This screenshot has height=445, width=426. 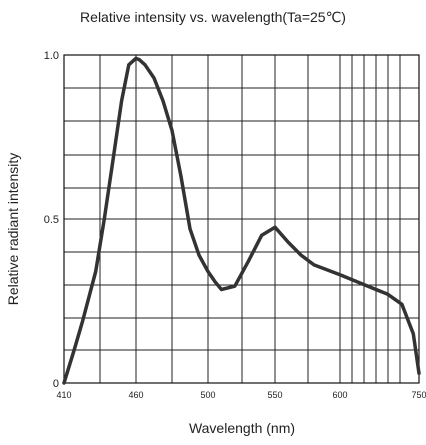 What do you see at coordinates (63, 395) in the screenshot?
I see `x-tick-label: 410` at bounding box center [63, 395].